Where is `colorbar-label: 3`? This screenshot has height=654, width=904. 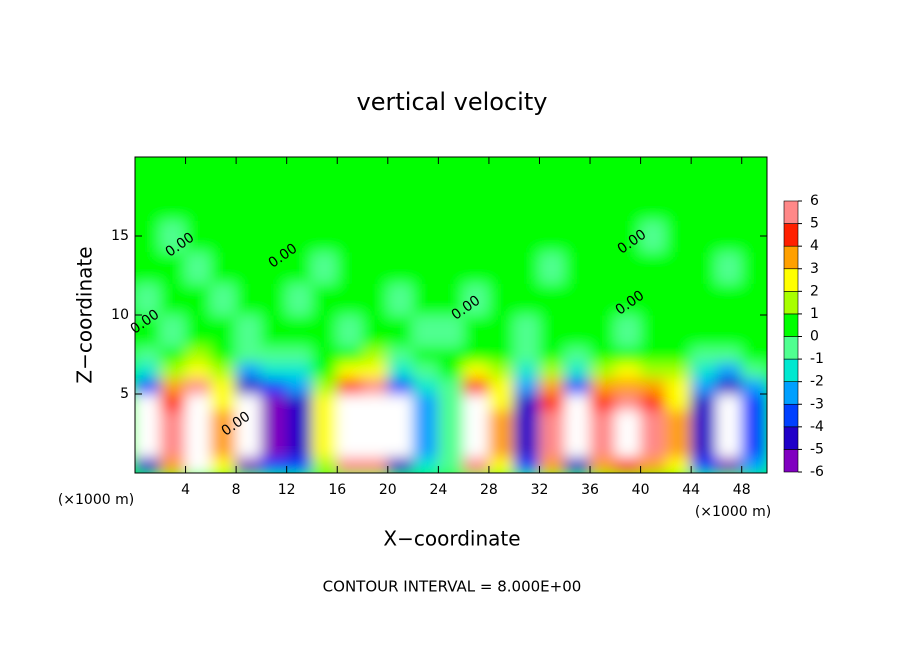 colorbar-label: 3 is located at coordinates (814, 269).